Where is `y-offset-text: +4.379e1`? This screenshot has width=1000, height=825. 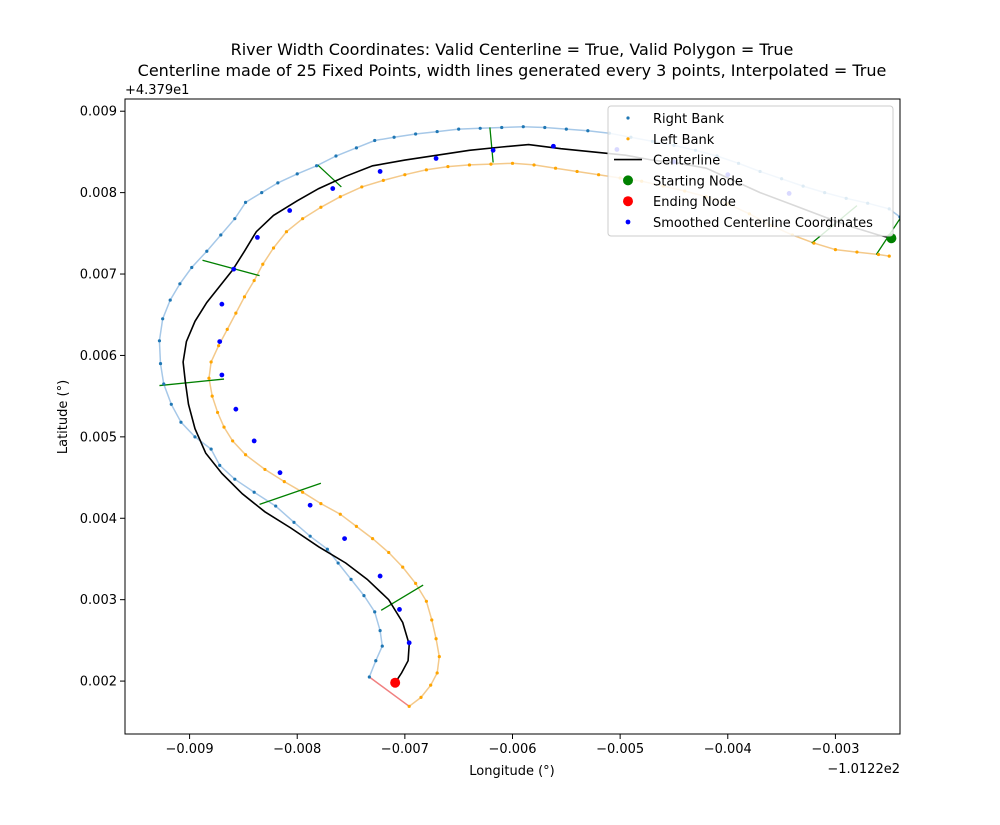 y-offset-text: +4.379e1 is located at coordinates (157, 90).